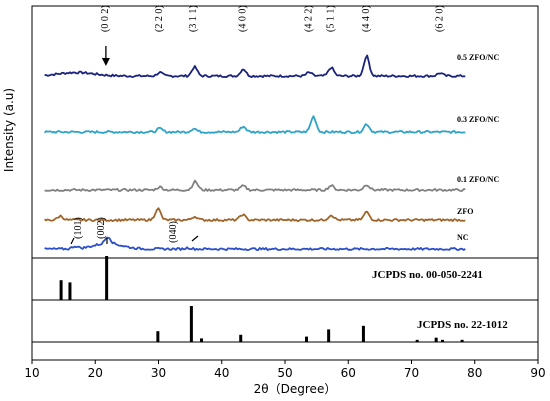  I want to click on ref-label: JCPDS no. 22-1012, so click(462, 325).